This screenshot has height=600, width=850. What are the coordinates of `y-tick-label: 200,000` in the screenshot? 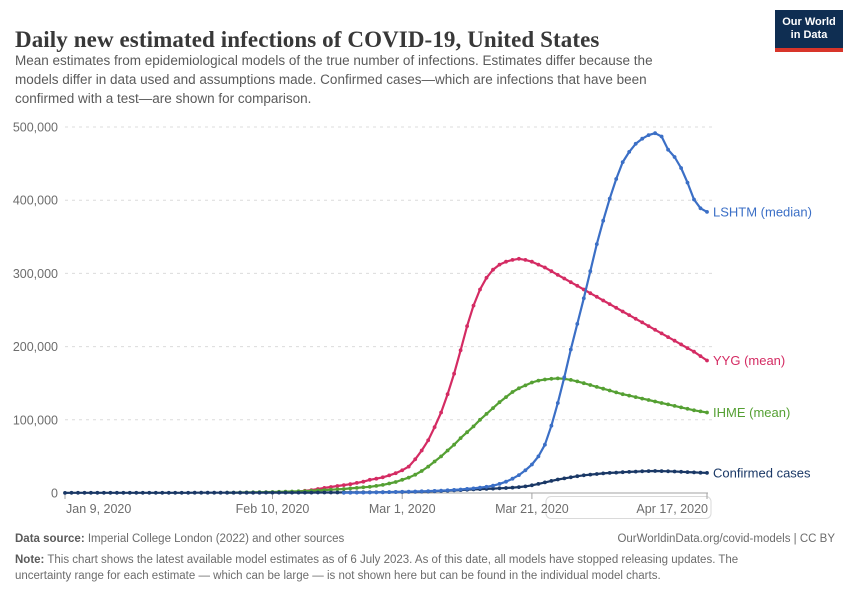 It's located at (35, 347).